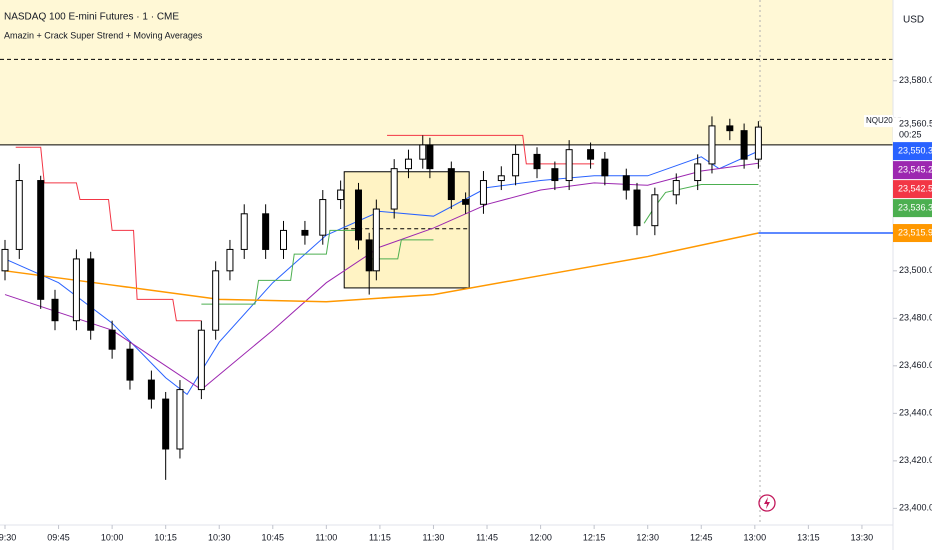 The width and height of the screenshot is (932, 550). What do you see at coordinates (487, 537) in the screenshot?
I see `x-tick-label: 11:45` at bounding box center [487, 537].